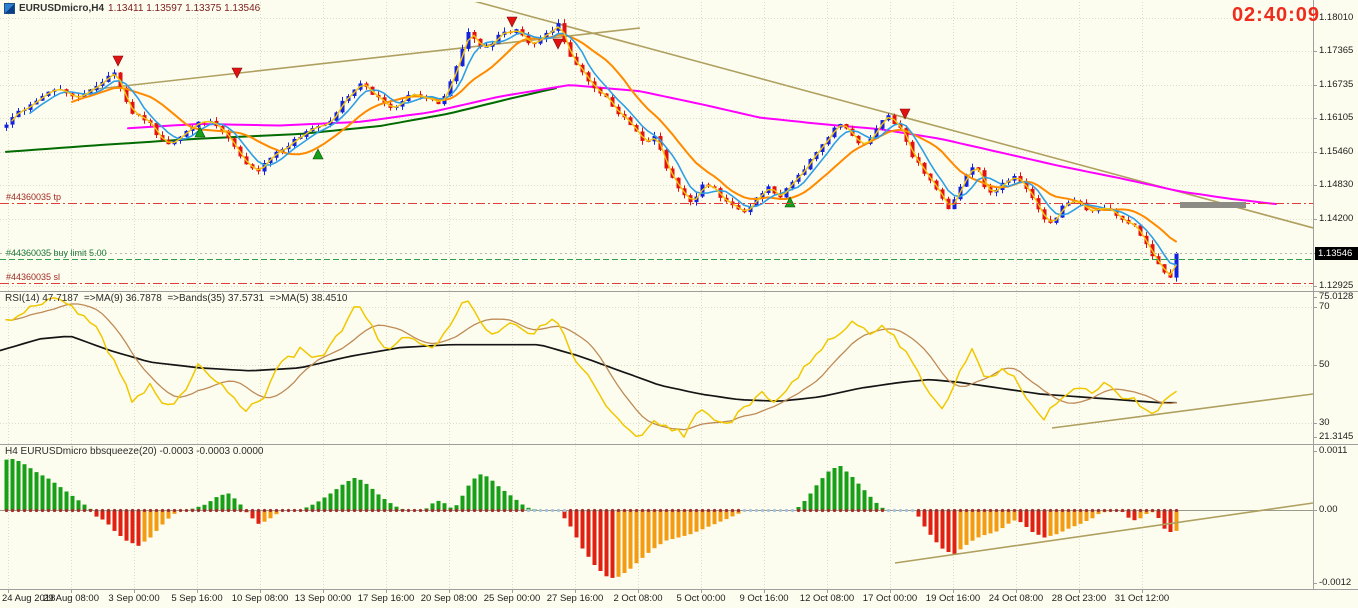 This screenshot has height=608, width=1358. Describe the element at coordinates (1328, 509) in the screenshot. I see `bbsqueeze-scale-label: 0.00` at that location.